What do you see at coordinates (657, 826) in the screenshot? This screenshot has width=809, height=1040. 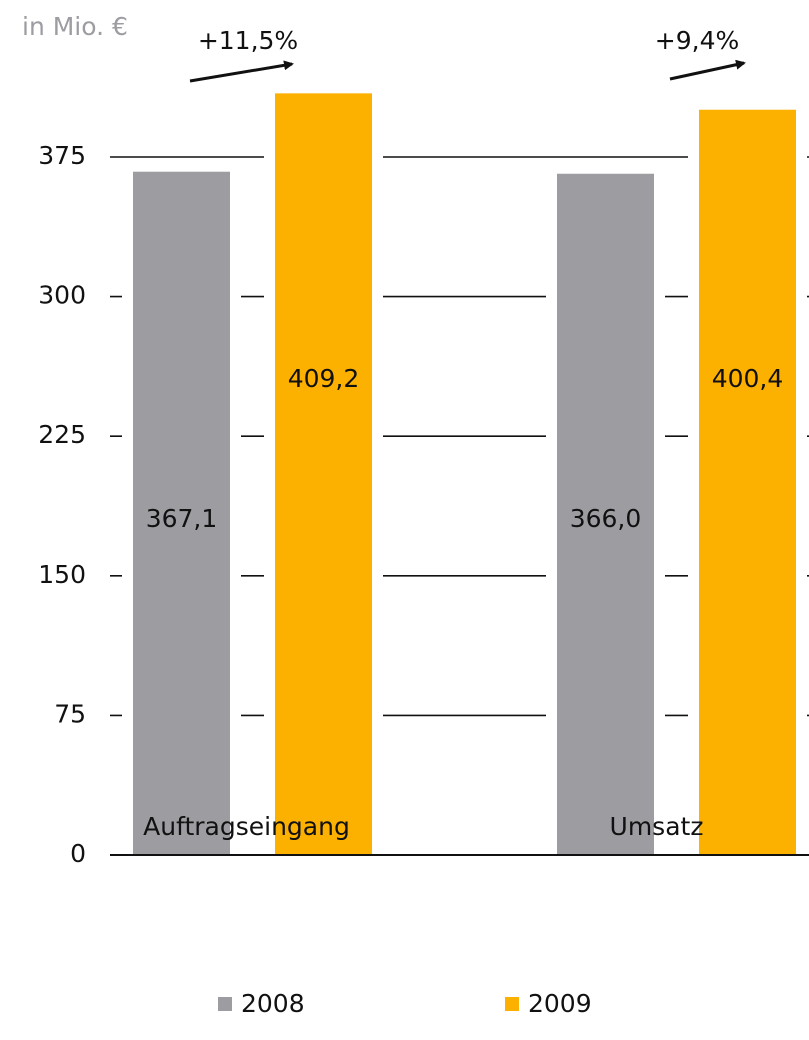 I see `x-tick-label: Umsatz` at bounding box center [657, 826].